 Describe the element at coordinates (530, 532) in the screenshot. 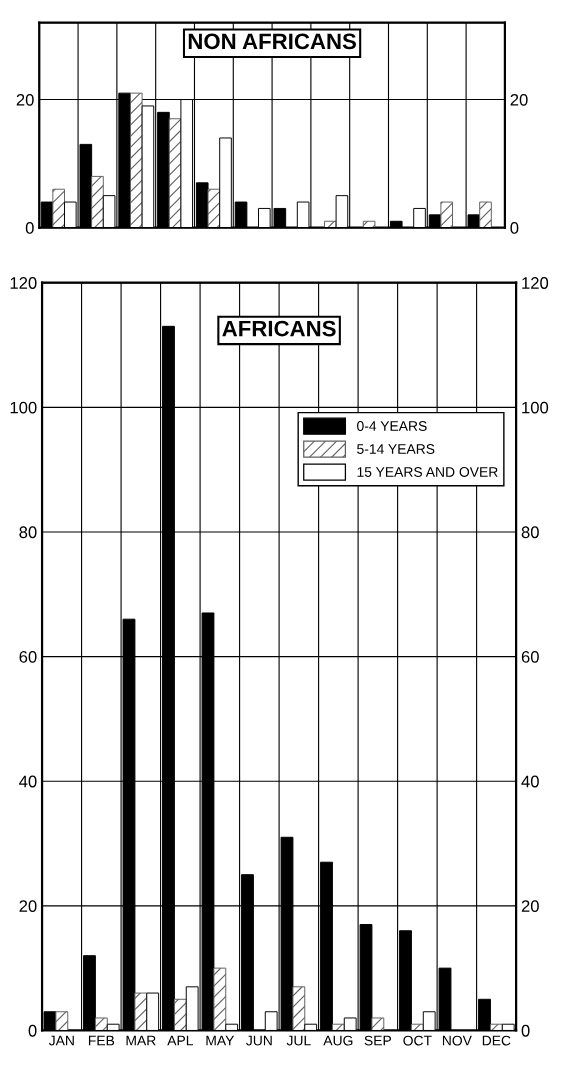

I see `y2-tick-label: 80` at that location.